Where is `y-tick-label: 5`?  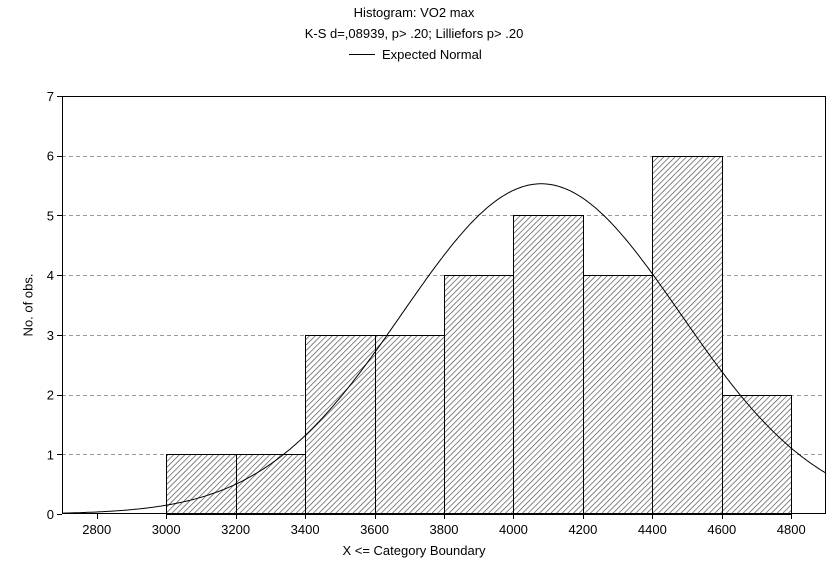 y-tick-label: 5 is located at coordinates (50, 215).